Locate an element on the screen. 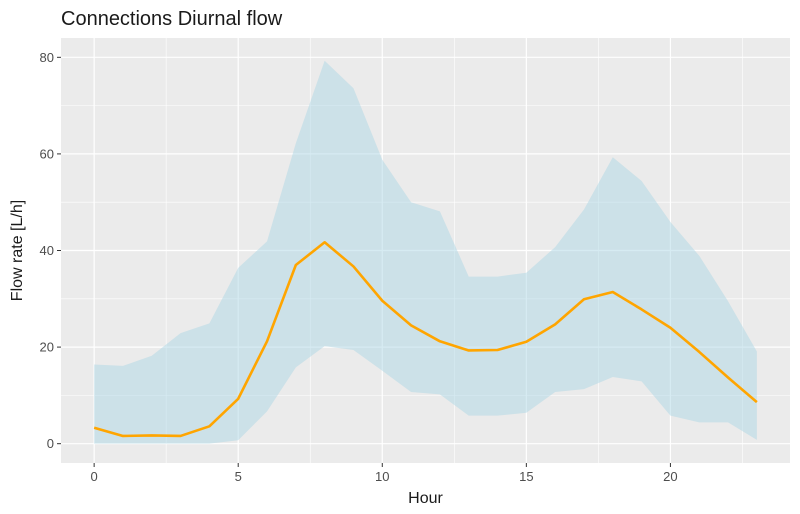 The image size is (800, 514). y-tick-label: 0 is located at coordinates (50, 443).